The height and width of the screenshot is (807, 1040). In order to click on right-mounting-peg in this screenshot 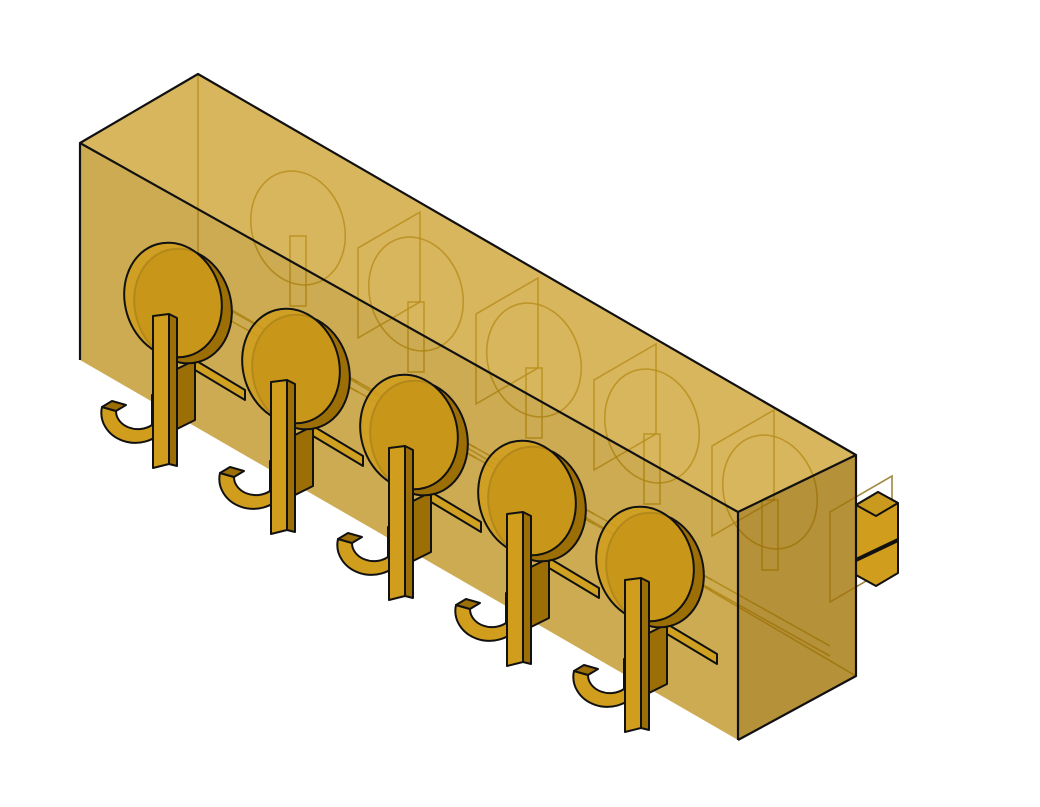, I will do `click(877, 539)`.